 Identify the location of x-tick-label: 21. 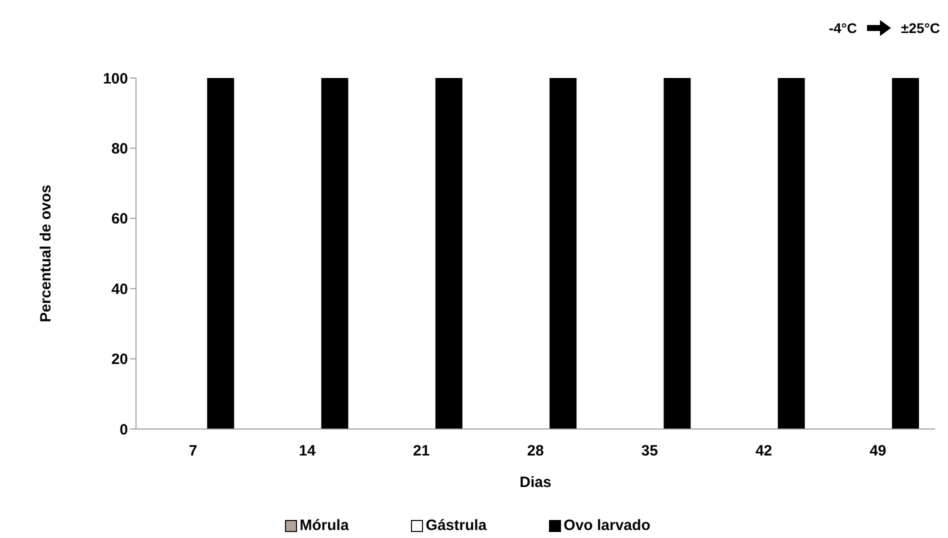
(421, 451).